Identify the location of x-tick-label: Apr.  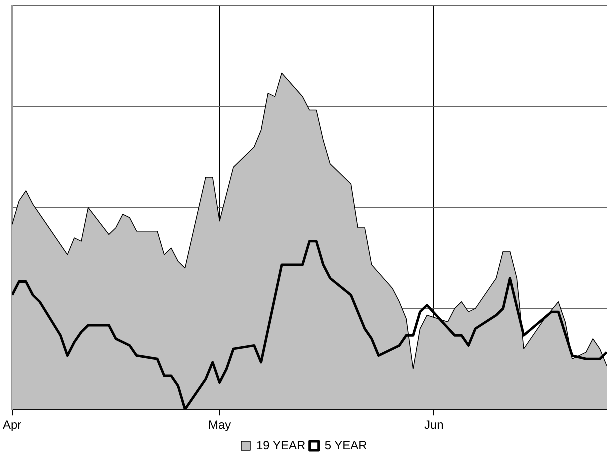
(12, 425).